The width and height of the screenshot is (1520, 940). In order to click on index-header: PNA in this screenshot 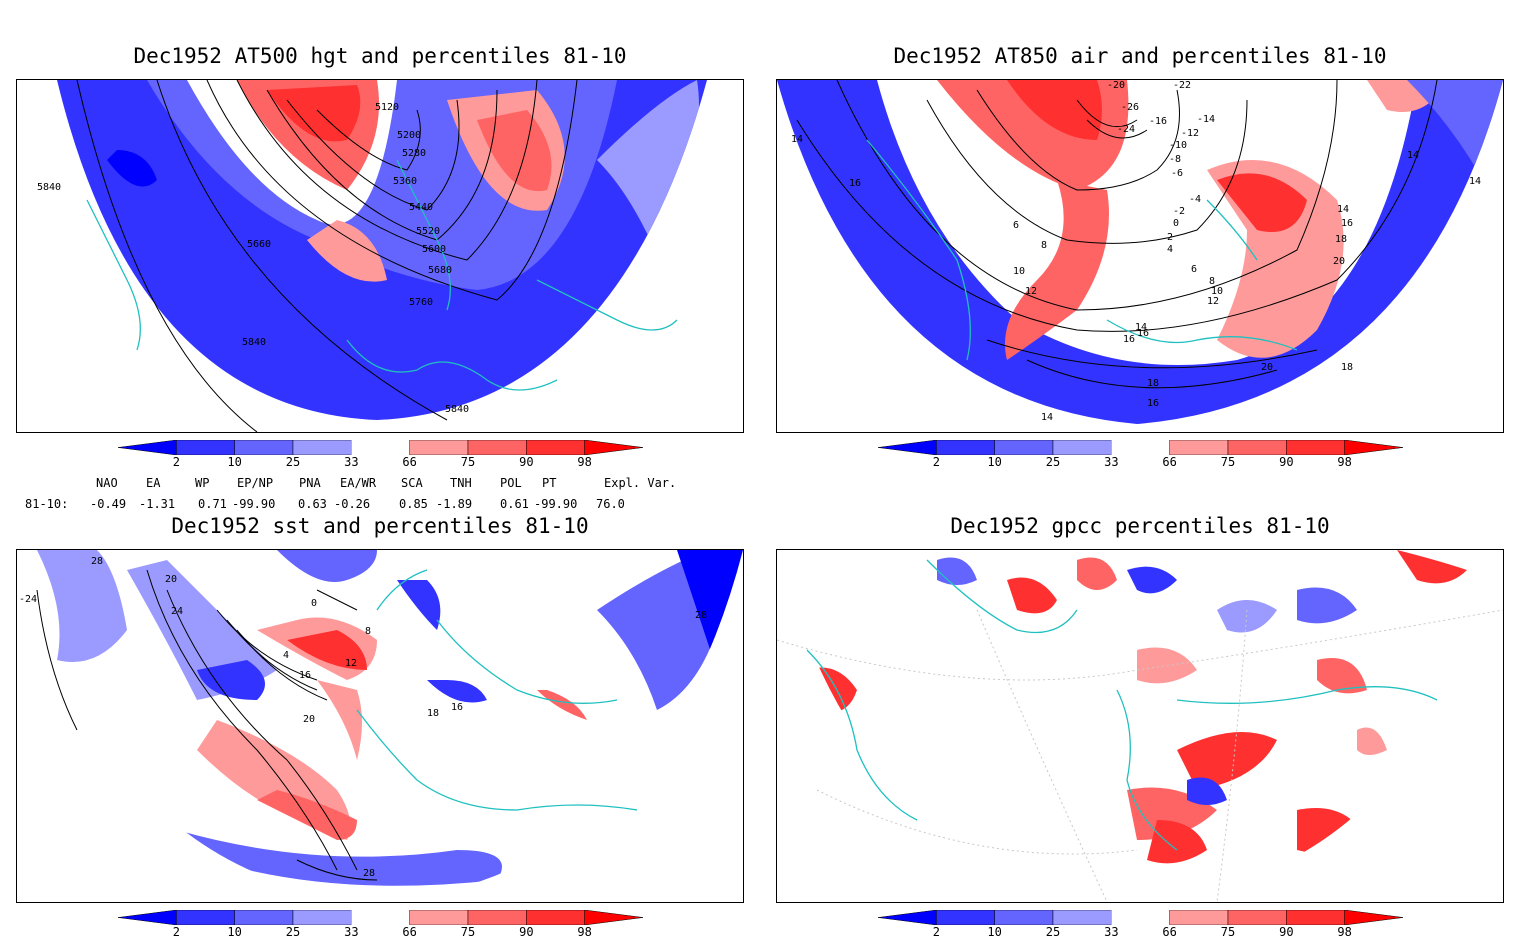, I will do `click(310, 483)`.